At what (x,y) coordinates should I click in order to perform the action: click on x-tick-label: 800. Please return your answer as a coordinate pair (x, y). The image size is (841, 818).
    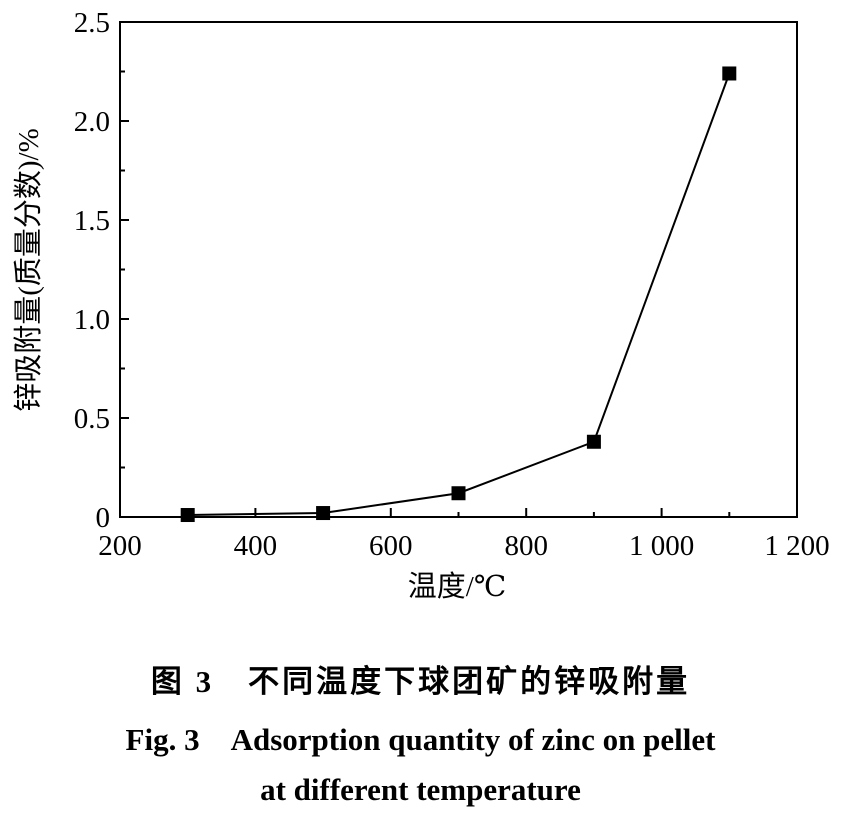
    Looking at the image, I should click on (526, 546).